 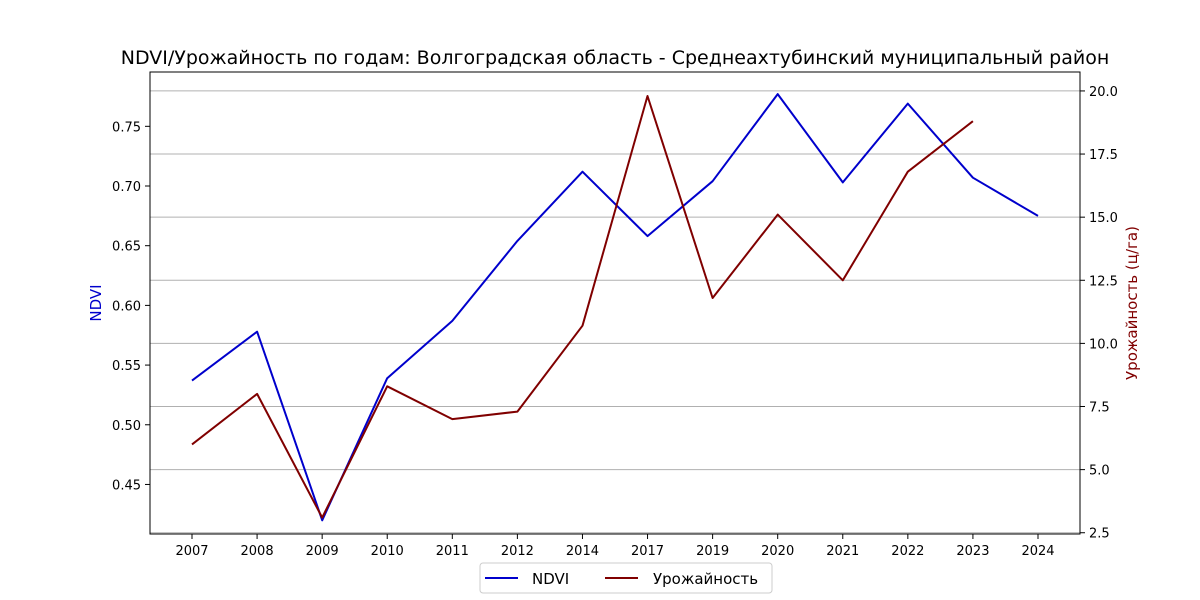 I want to click on y-right-tick-label: 20.0, so click(x=1103, y=92).